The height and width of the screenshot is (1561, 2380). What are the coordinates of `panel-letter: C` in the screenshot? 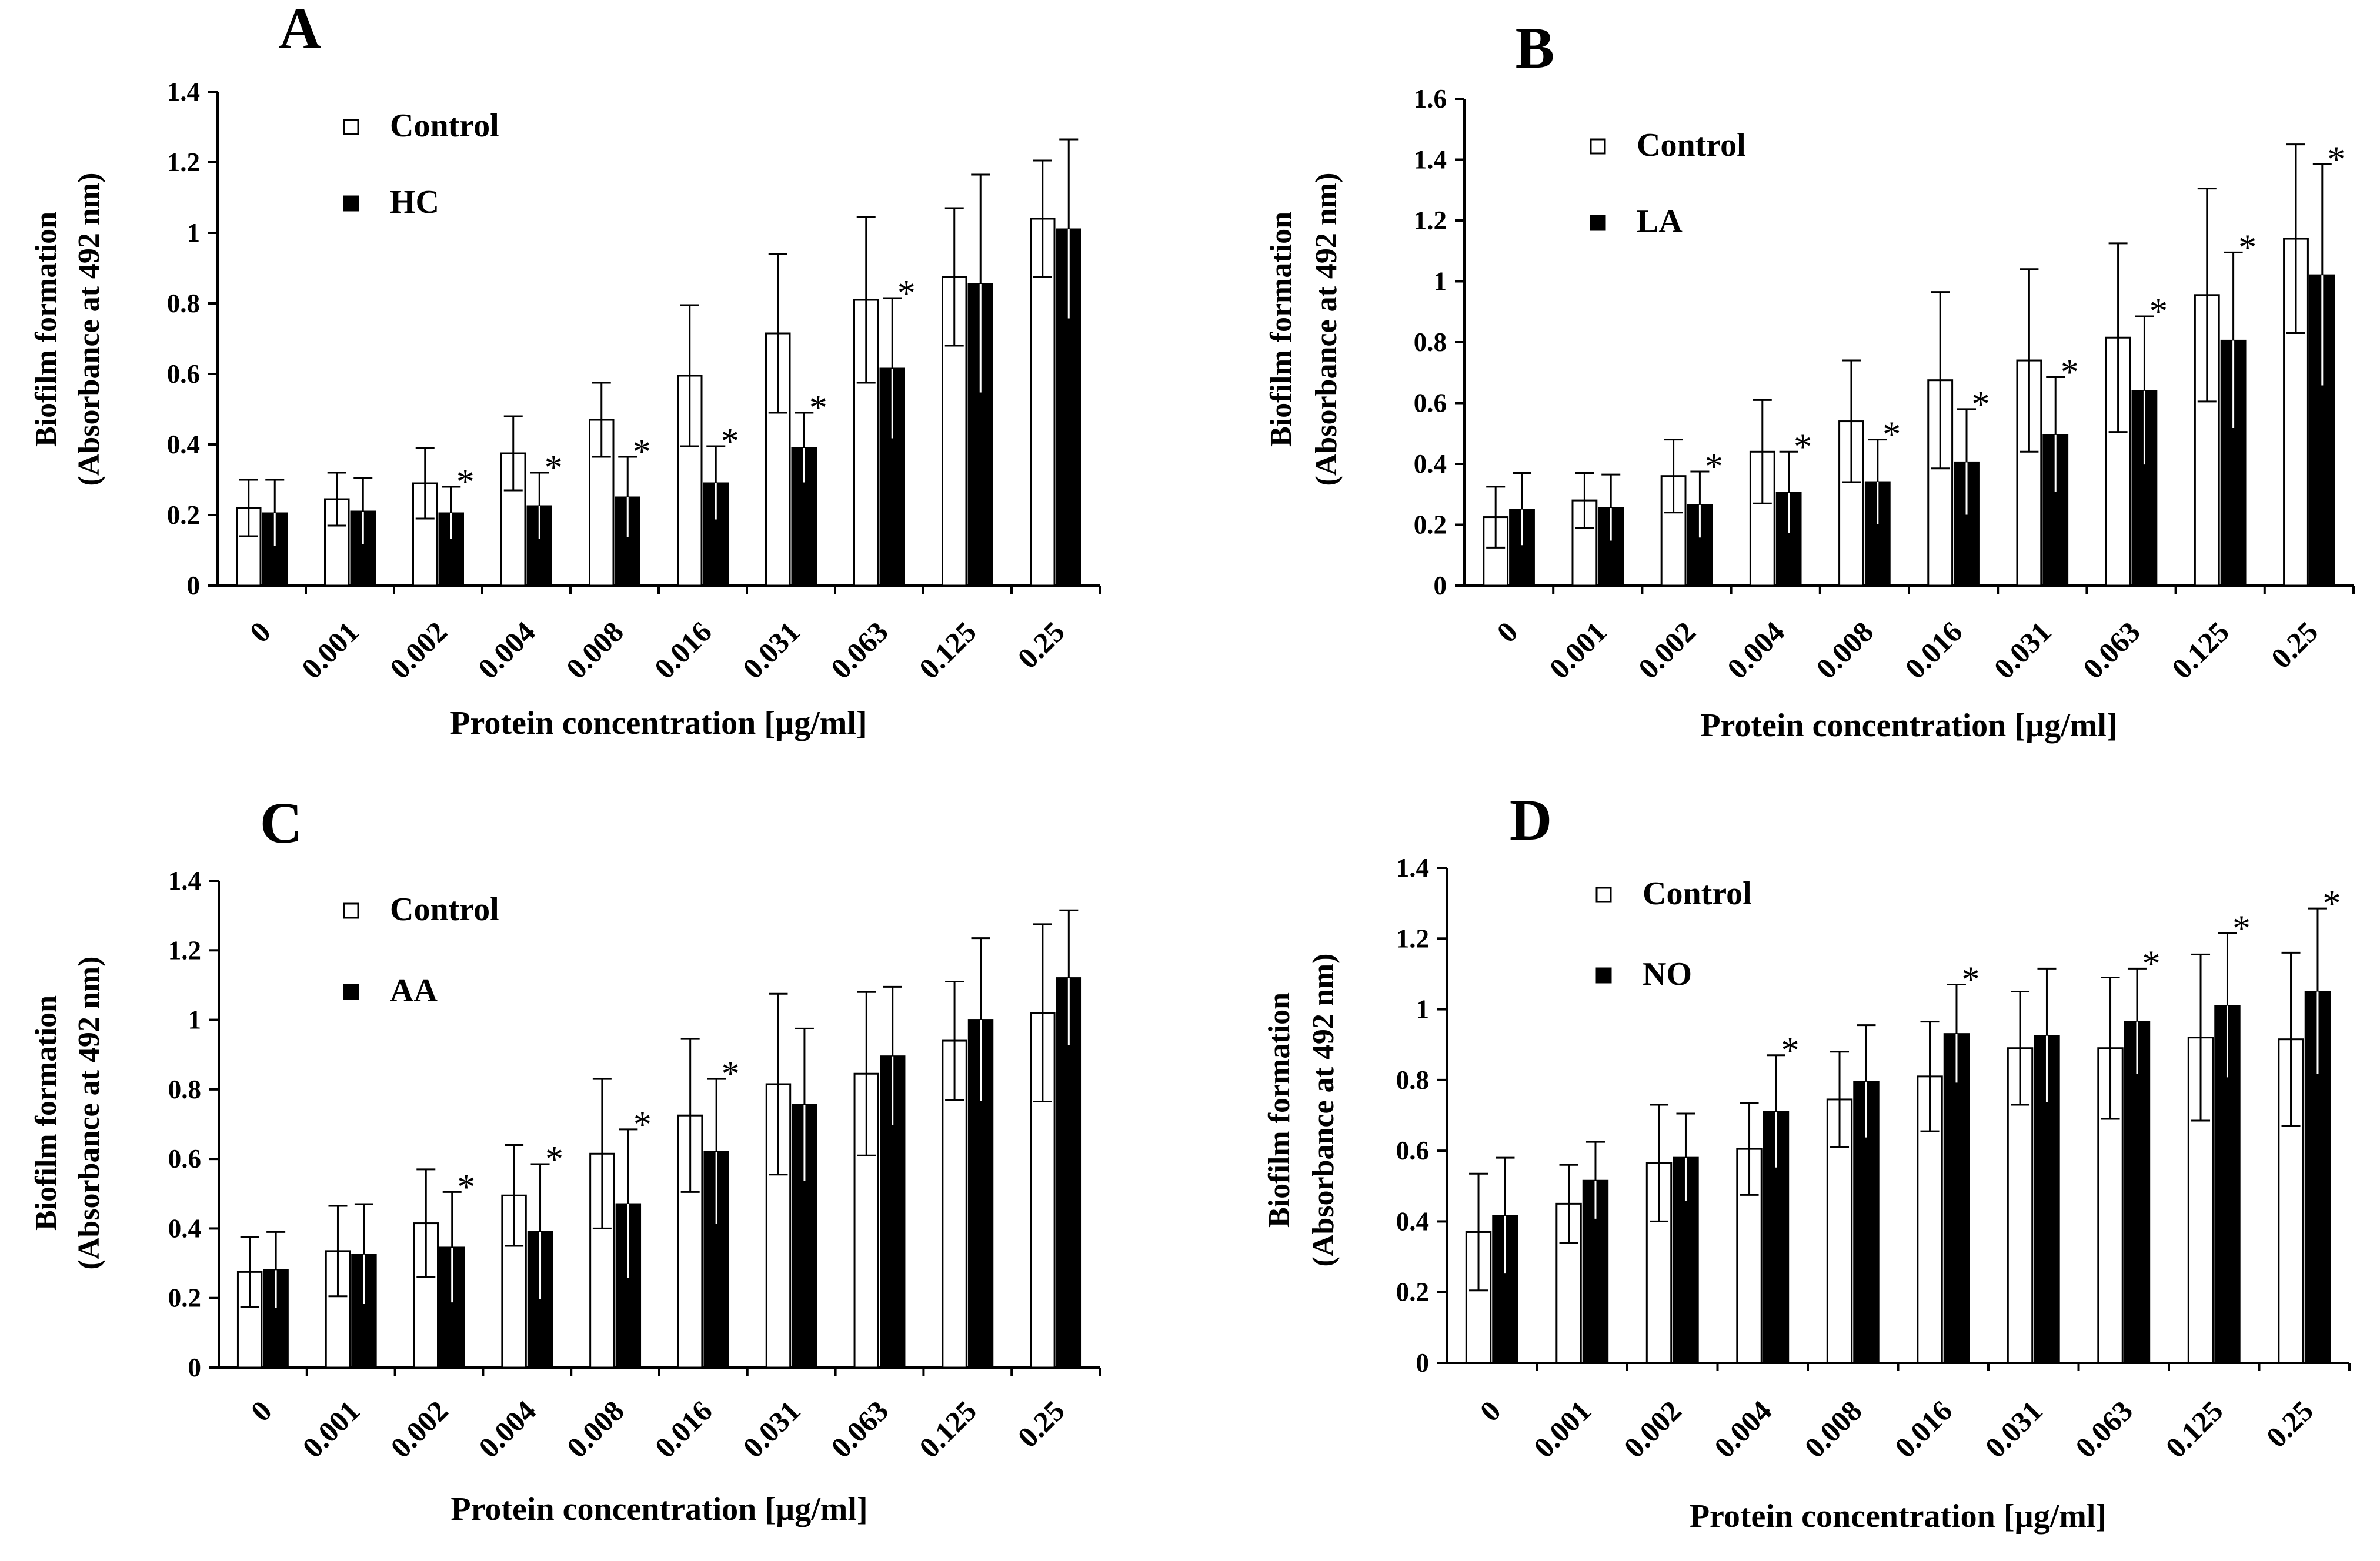 It's located at (281, 822).